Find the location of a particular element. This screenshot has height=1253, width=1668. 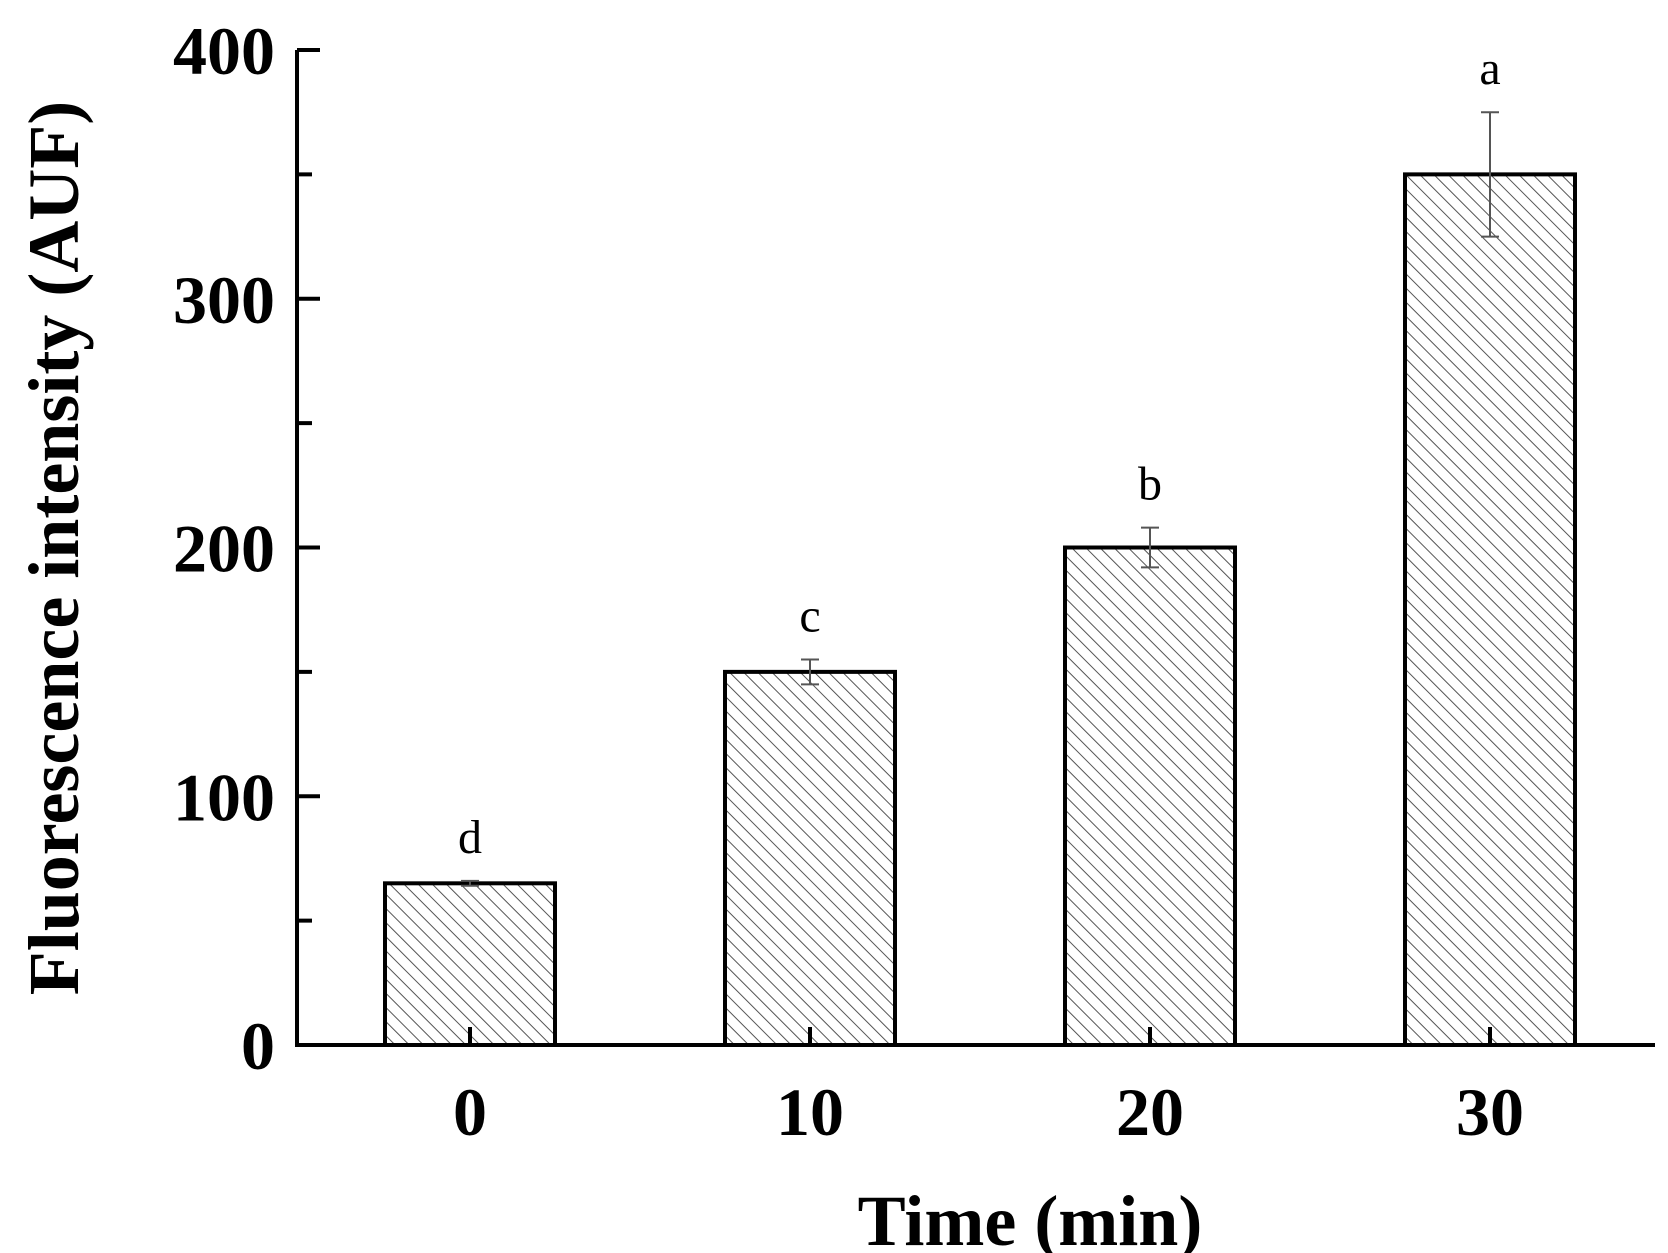

y-tick-label: 100 is located at coordinates (224, 797).